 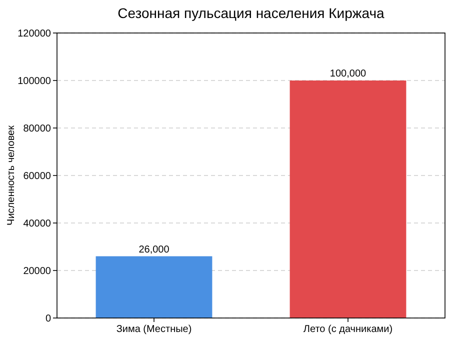 What do you see at coordinates (35, 34) in the screenshot?
I see `y-tick-label: 120000` at bounding box center [35, 34].